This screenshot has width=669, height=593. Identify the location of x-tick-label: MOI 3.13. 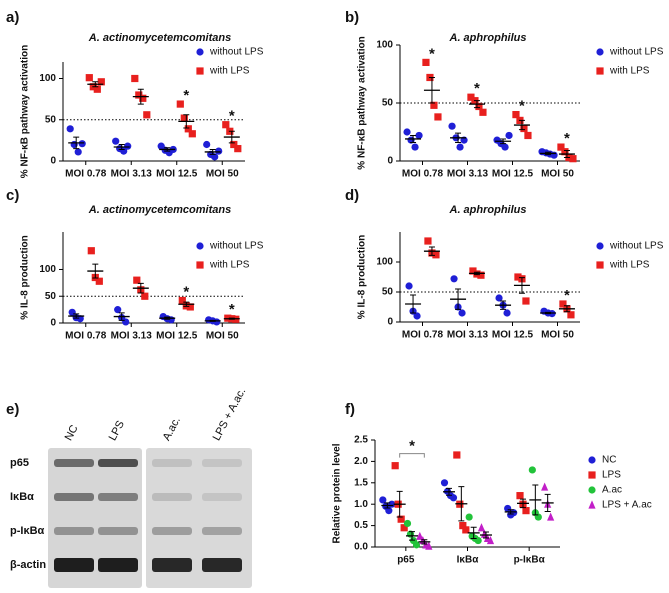
(468, 174).